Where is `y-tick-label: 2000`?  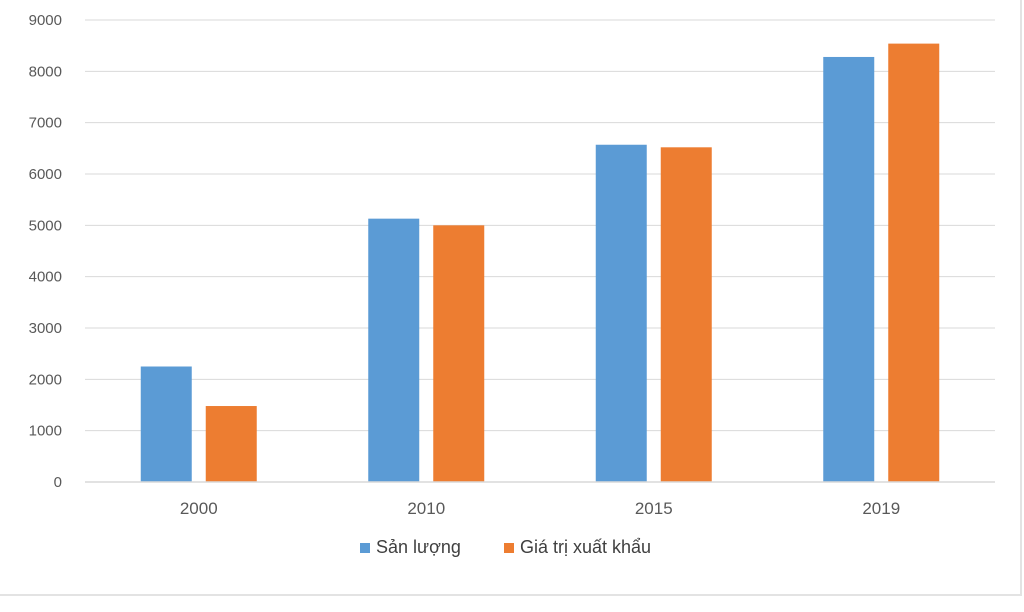 y-tick-label: 2000 is located at coordinates (45, 379).